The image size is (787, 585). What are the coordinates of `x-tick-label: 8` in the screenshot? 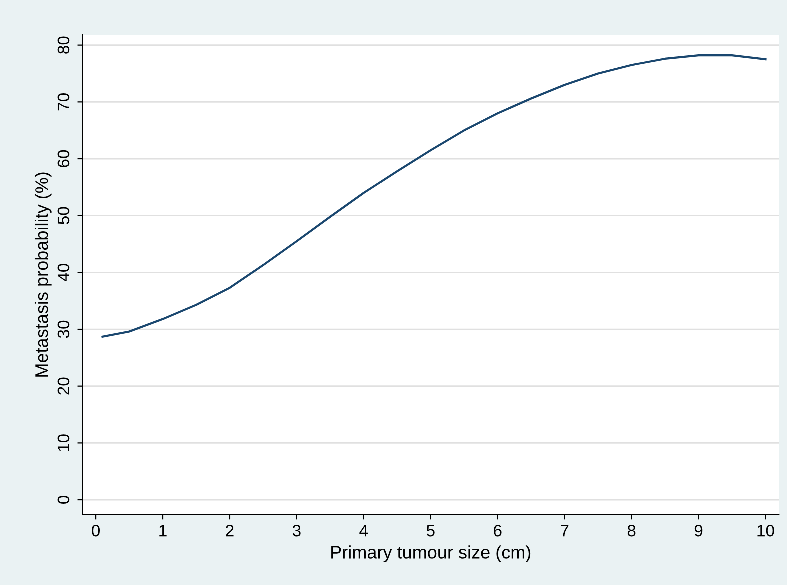 It's located at (632, 530).